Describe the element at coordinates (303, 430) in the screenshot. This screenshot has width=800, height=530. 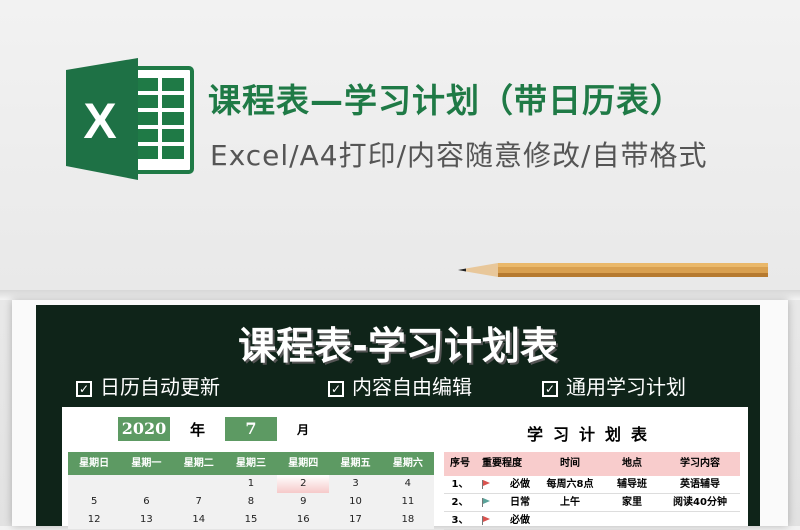
I see `month-label: 月` at that location.